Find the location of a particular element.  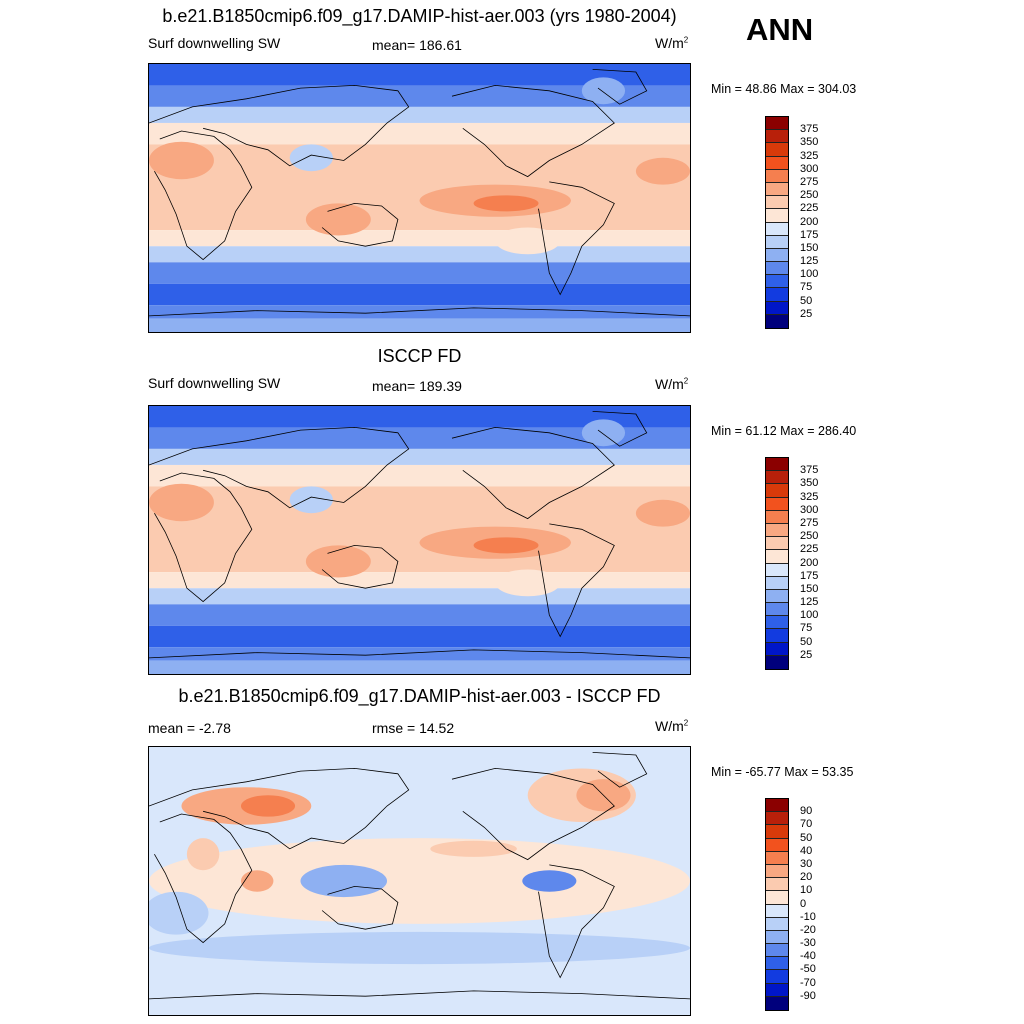

colorbar-tick-label: 20 is located at coordinates (806, 877).